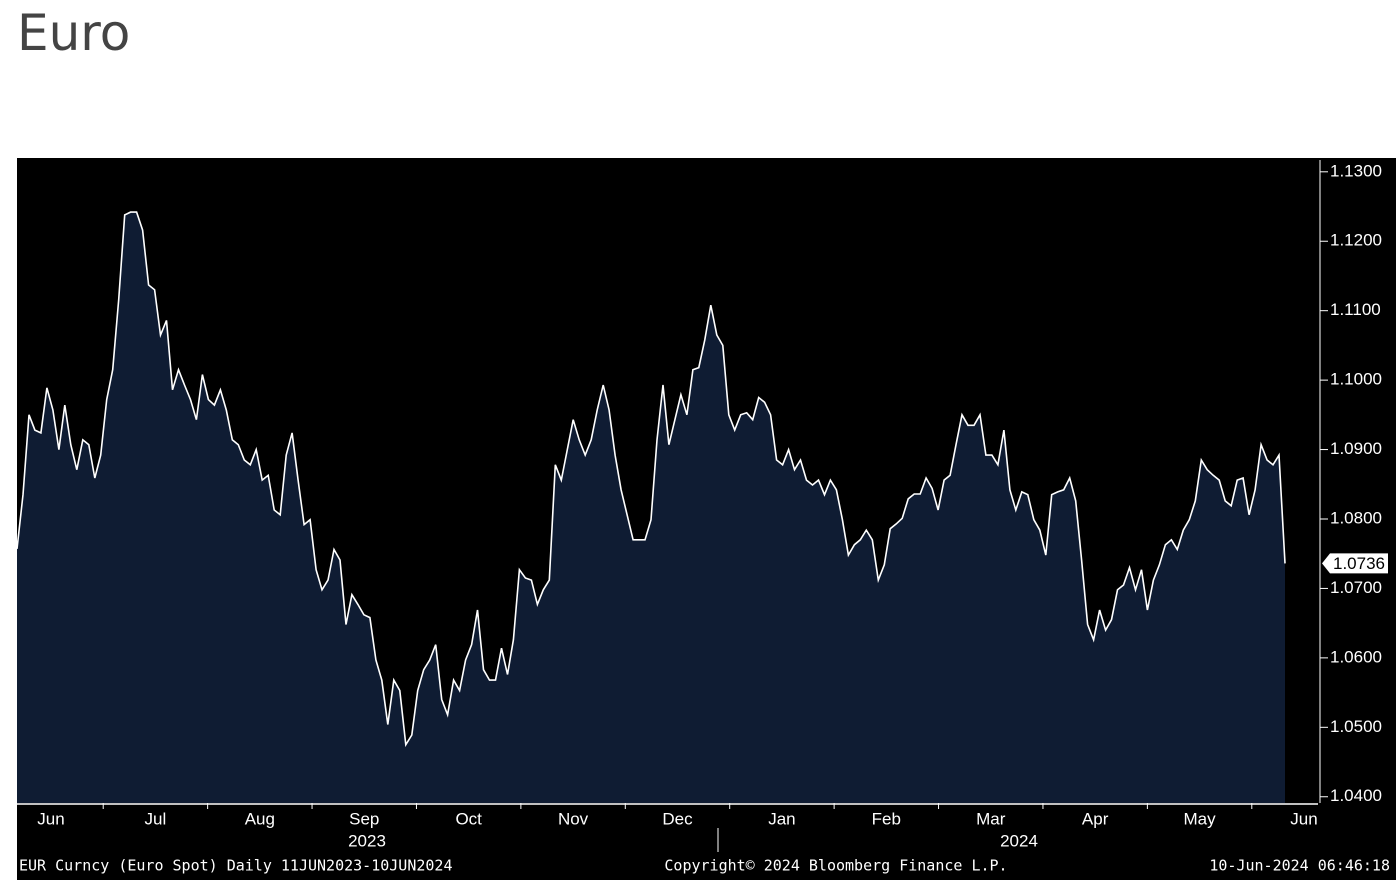  I want to click on x-tick-label: Apr, so click(1095, 818).